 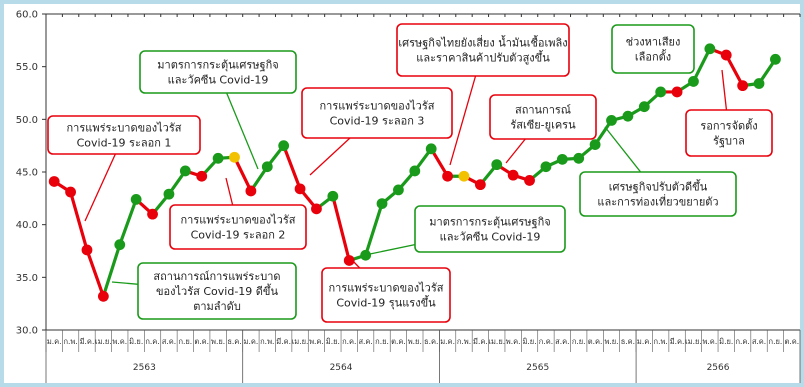 What do you see at coordinates (483, 57) in the screenshot?
I see `annotation-text: และราคาสินค้าปรับตัวสูงขึ้น` at bounding box center [483, 57].